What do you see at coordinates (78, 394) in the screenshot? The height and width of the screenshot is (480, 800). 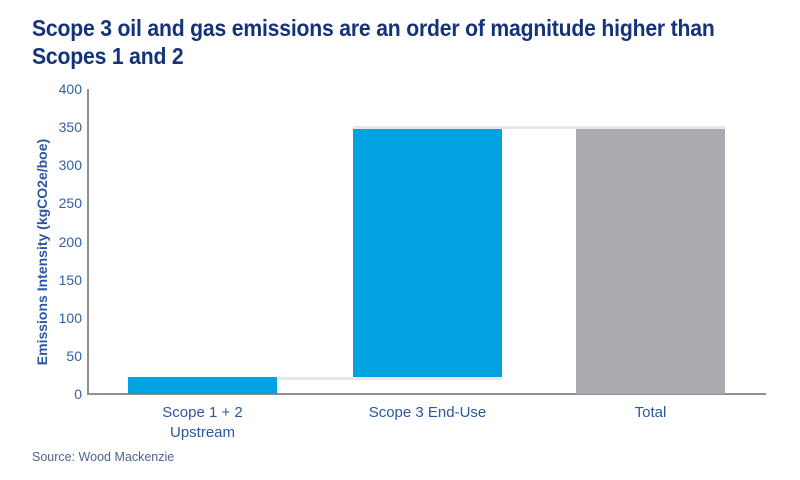 I see `y-tick-label: 0` at bounding box center [78, 394].